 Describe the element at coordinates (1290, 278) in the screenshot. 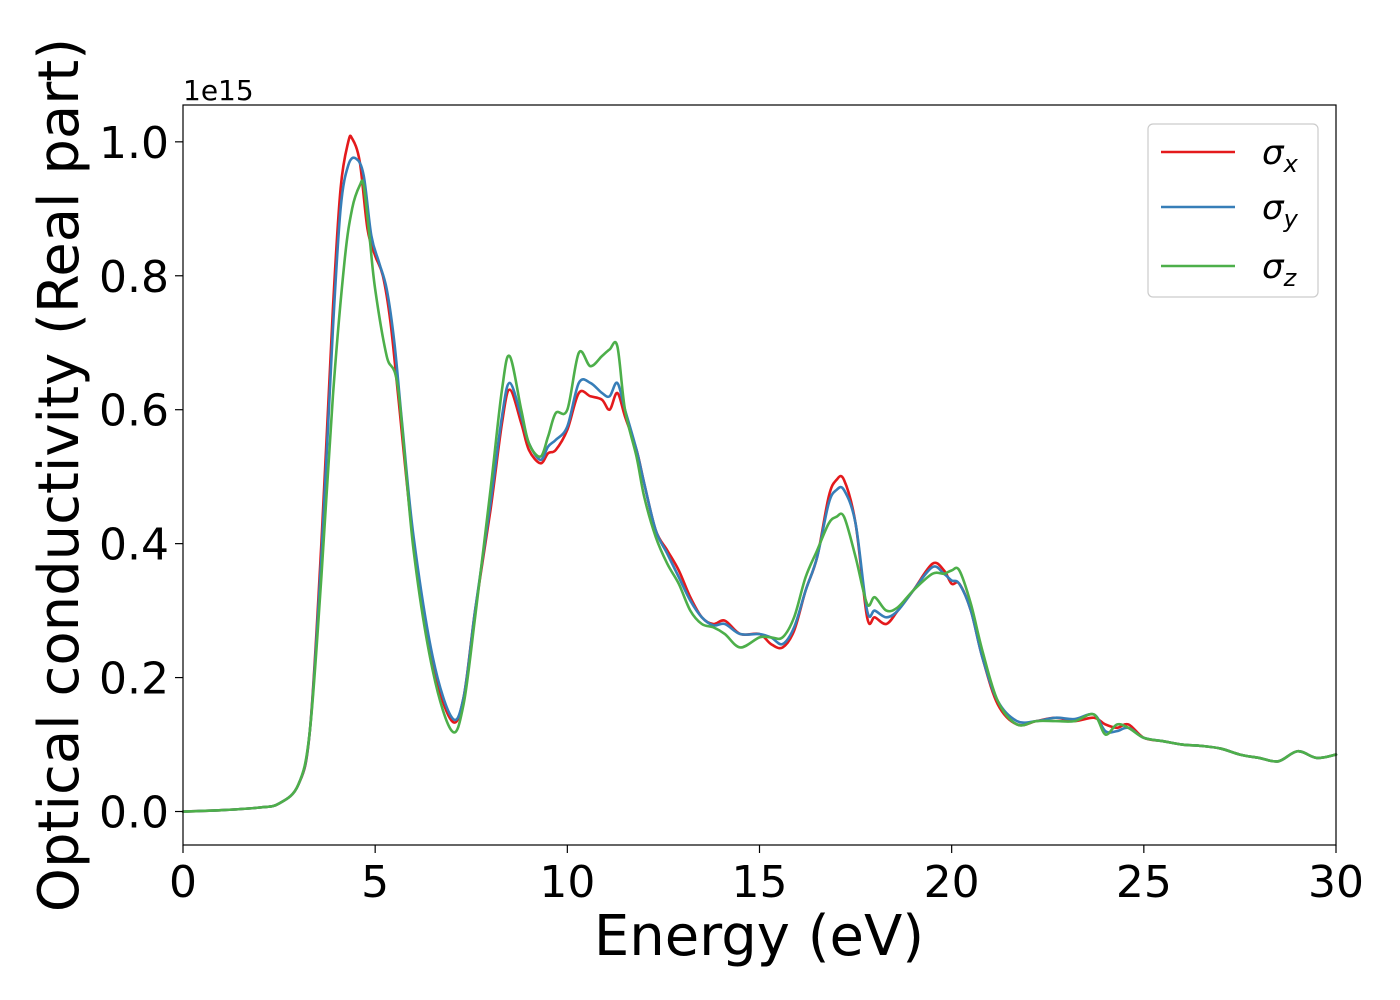

I see `legend-label-subscript: z` at that location.